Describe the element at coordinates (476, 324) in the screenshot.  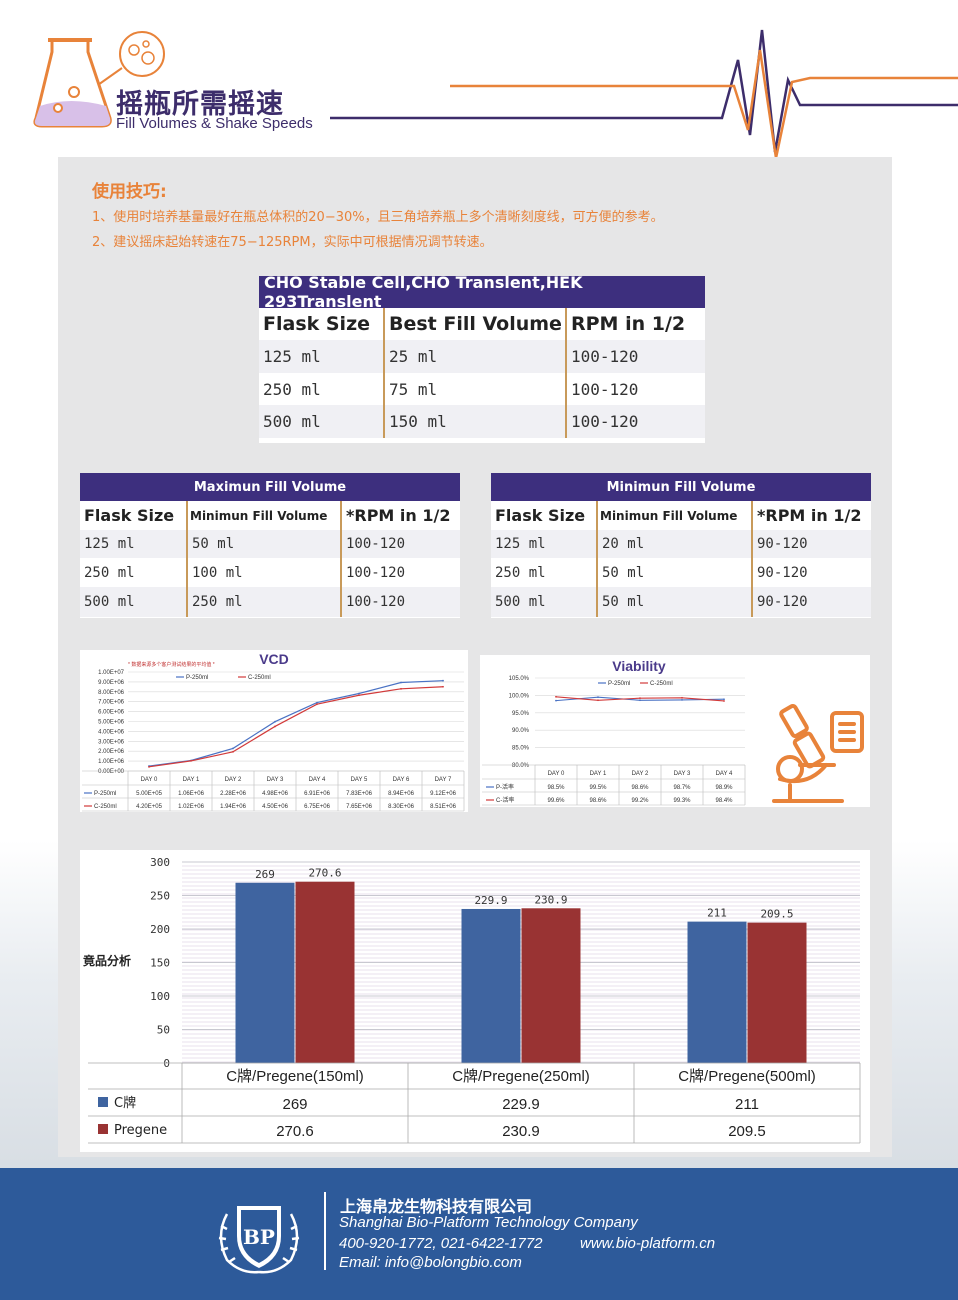
I see `column-header: Best Fill Volume` at that location.